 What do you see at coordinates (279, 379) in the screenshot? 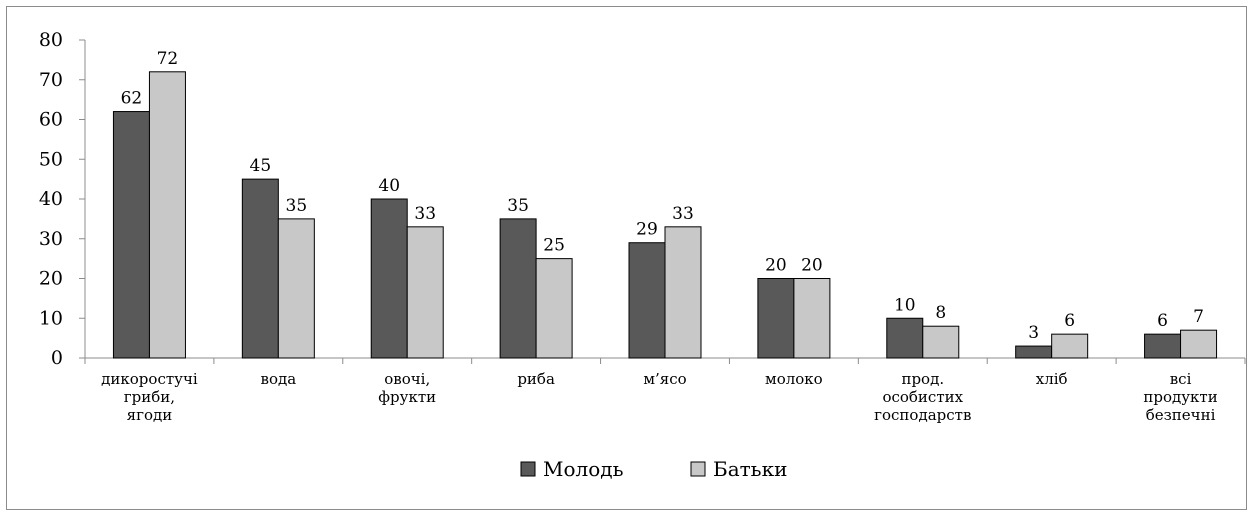
I see `category-label: вода` at bounding box center [279, 379].